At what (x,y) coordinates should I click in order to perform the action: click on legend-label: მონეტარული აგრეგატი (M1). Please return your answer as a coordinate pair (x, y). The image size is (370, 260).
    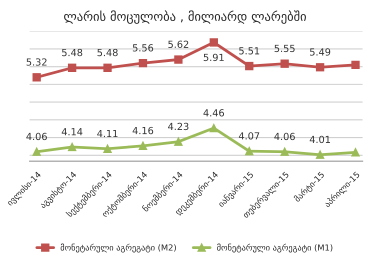
    Looking at the image, I should click on (274, 248).